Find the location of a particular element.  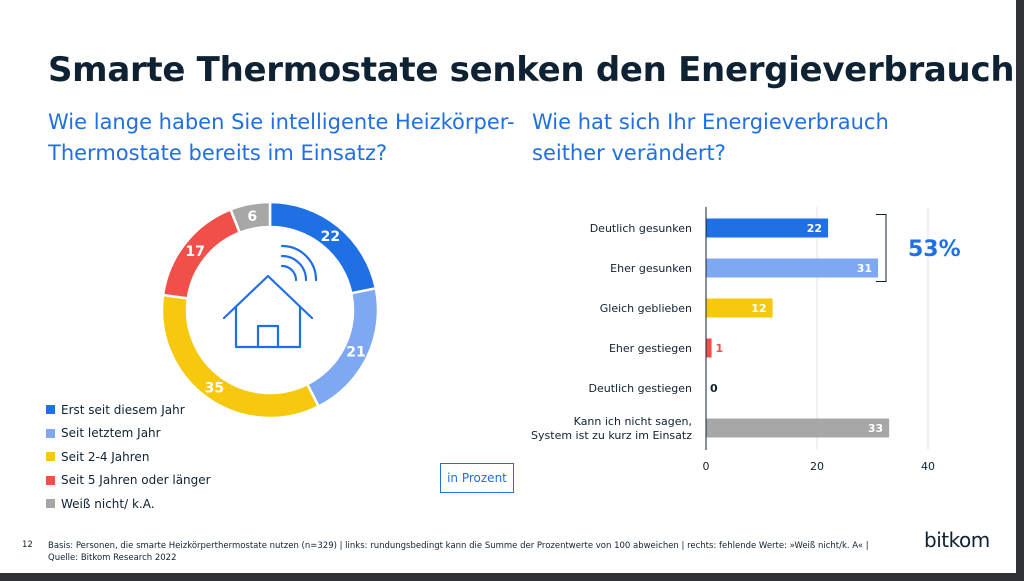

bar-value-label: 31 is located at coordinates (864, 268).